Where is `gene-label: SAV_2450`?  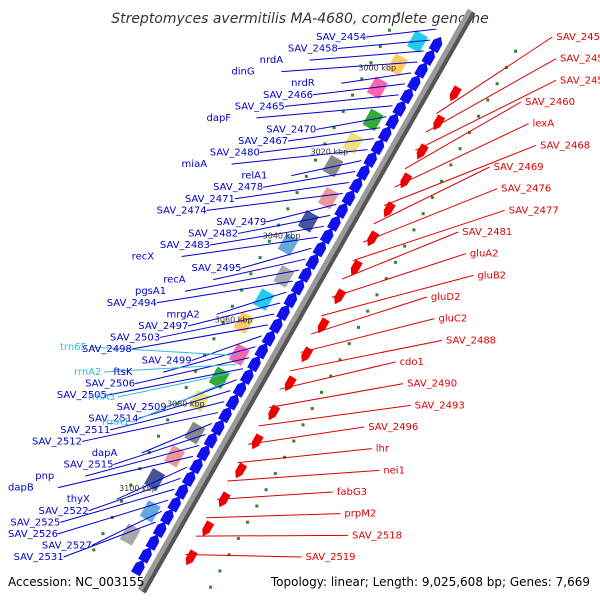 gene-label: SAV_2450 is located at coordinates (578, 37).